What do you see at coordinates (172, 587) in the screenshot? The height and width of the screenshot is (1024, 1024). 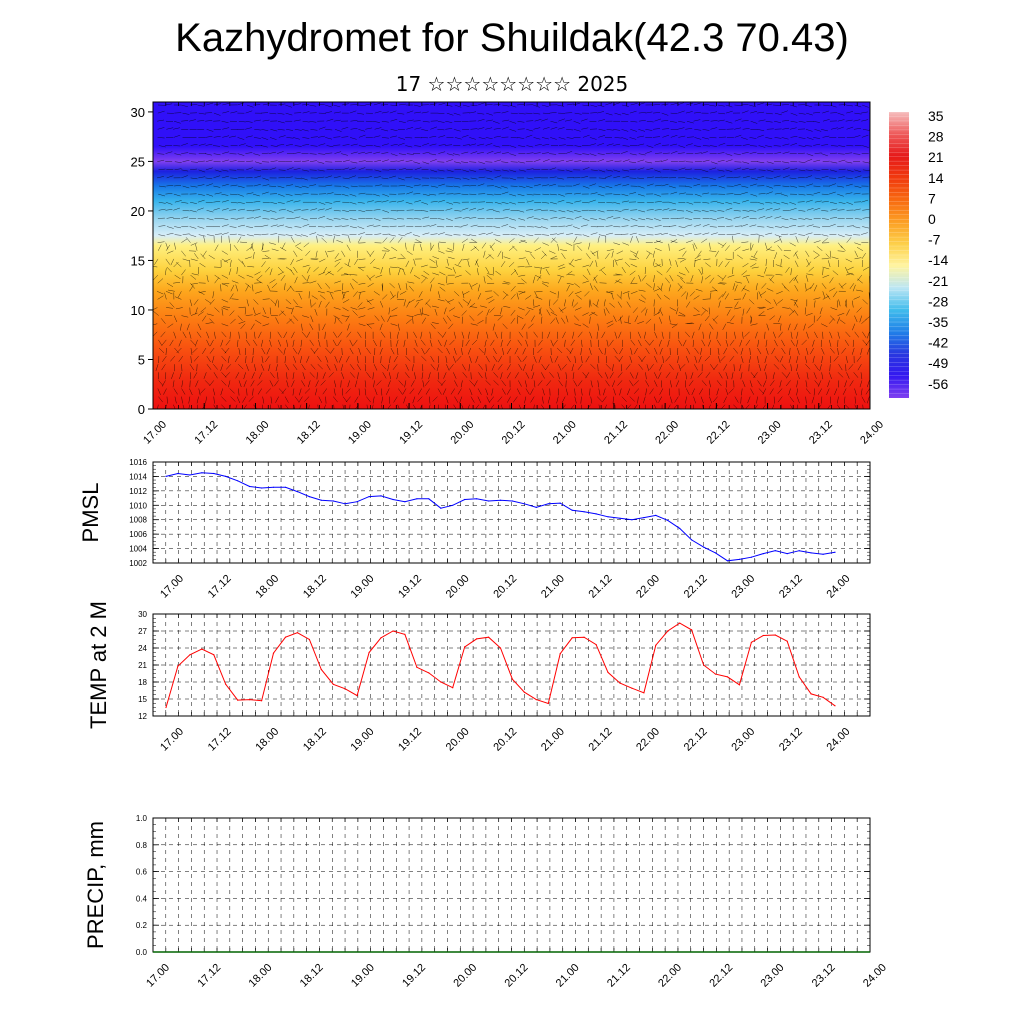 I see `x-tick-label: 17.00` at bounding box center [172, 587].